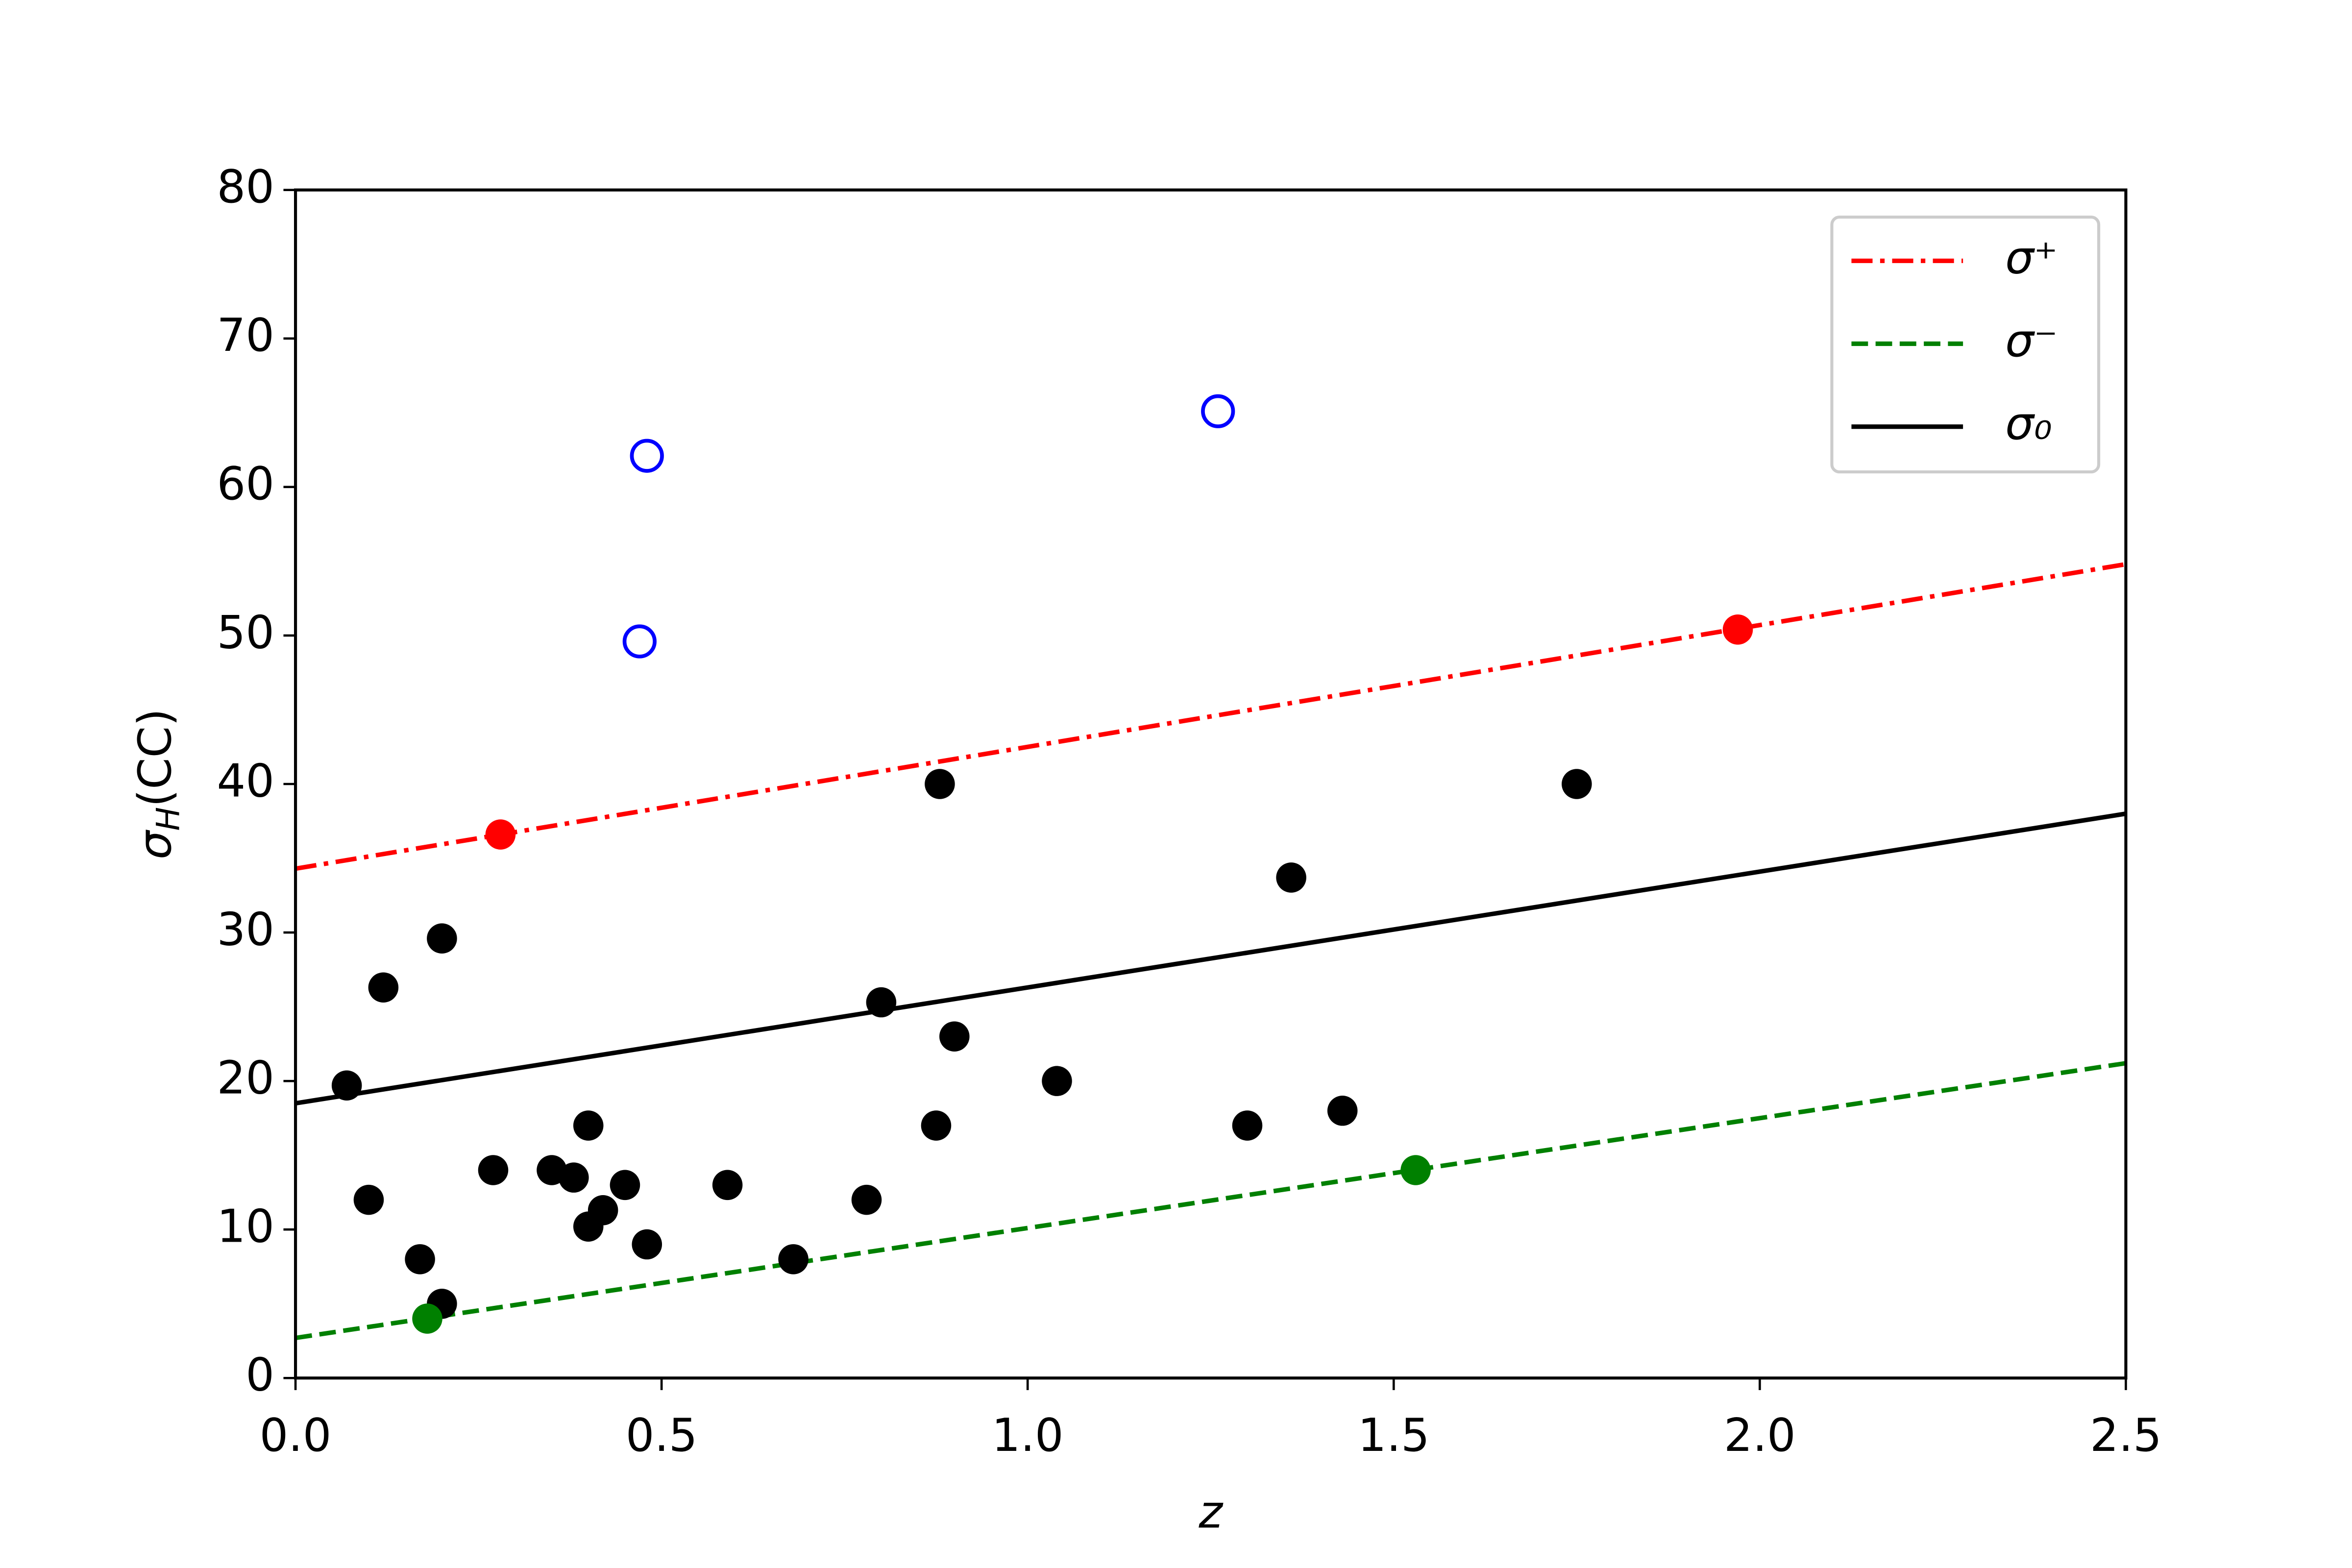  I want to click on x-tick-label: 0.5, so click(662, 1435).